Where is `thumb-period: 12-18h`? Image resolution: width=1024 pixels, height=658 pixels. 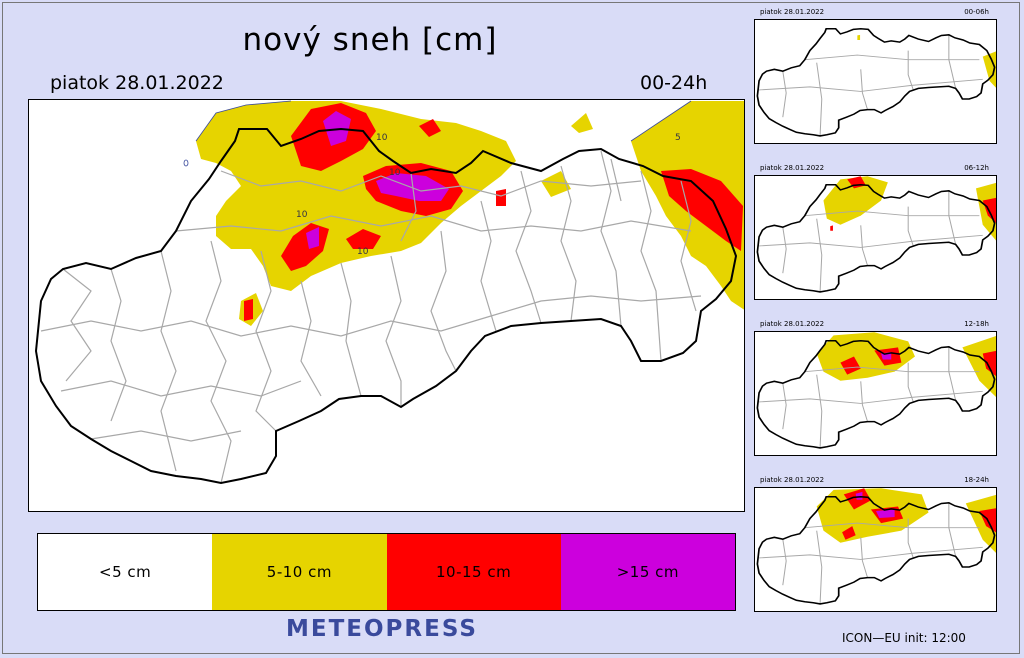 thumb-period: 12-18h is located at coordinates (976, 324).